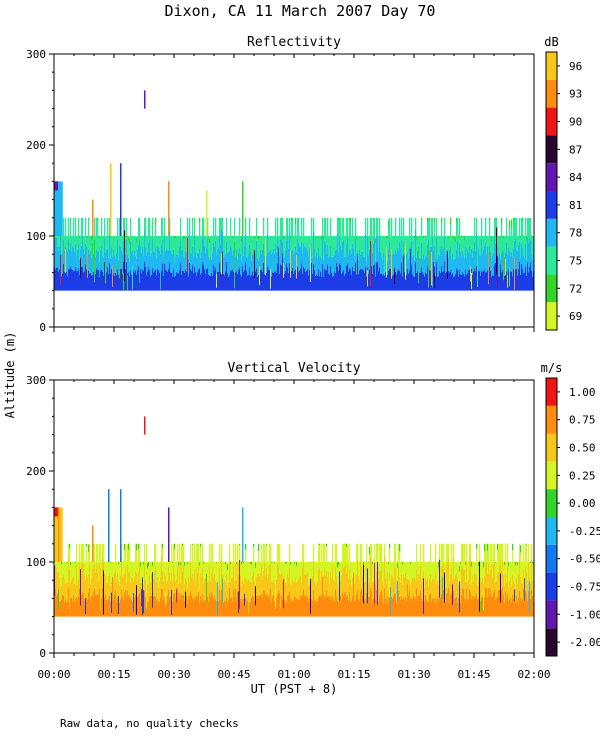 The width and height of the screenshot is (600, 750). What do you see at coordinates (109, 525) in the screenshot?
I see `data-spike` at bounding box center [109, 525].